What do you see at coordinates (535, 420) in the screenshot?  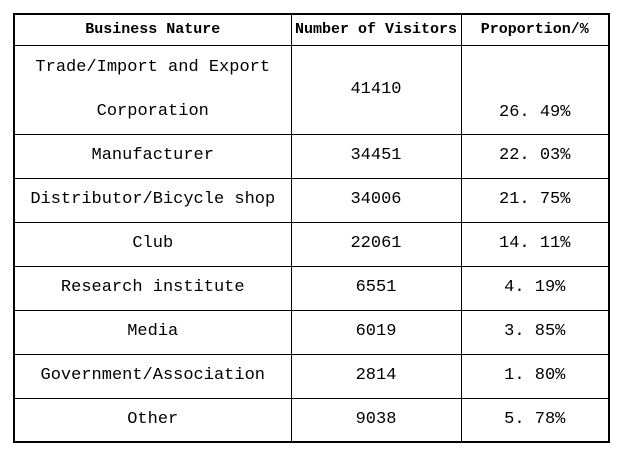 I see `proportion-cell: 5. 78%` at bounding box center [535, 420].